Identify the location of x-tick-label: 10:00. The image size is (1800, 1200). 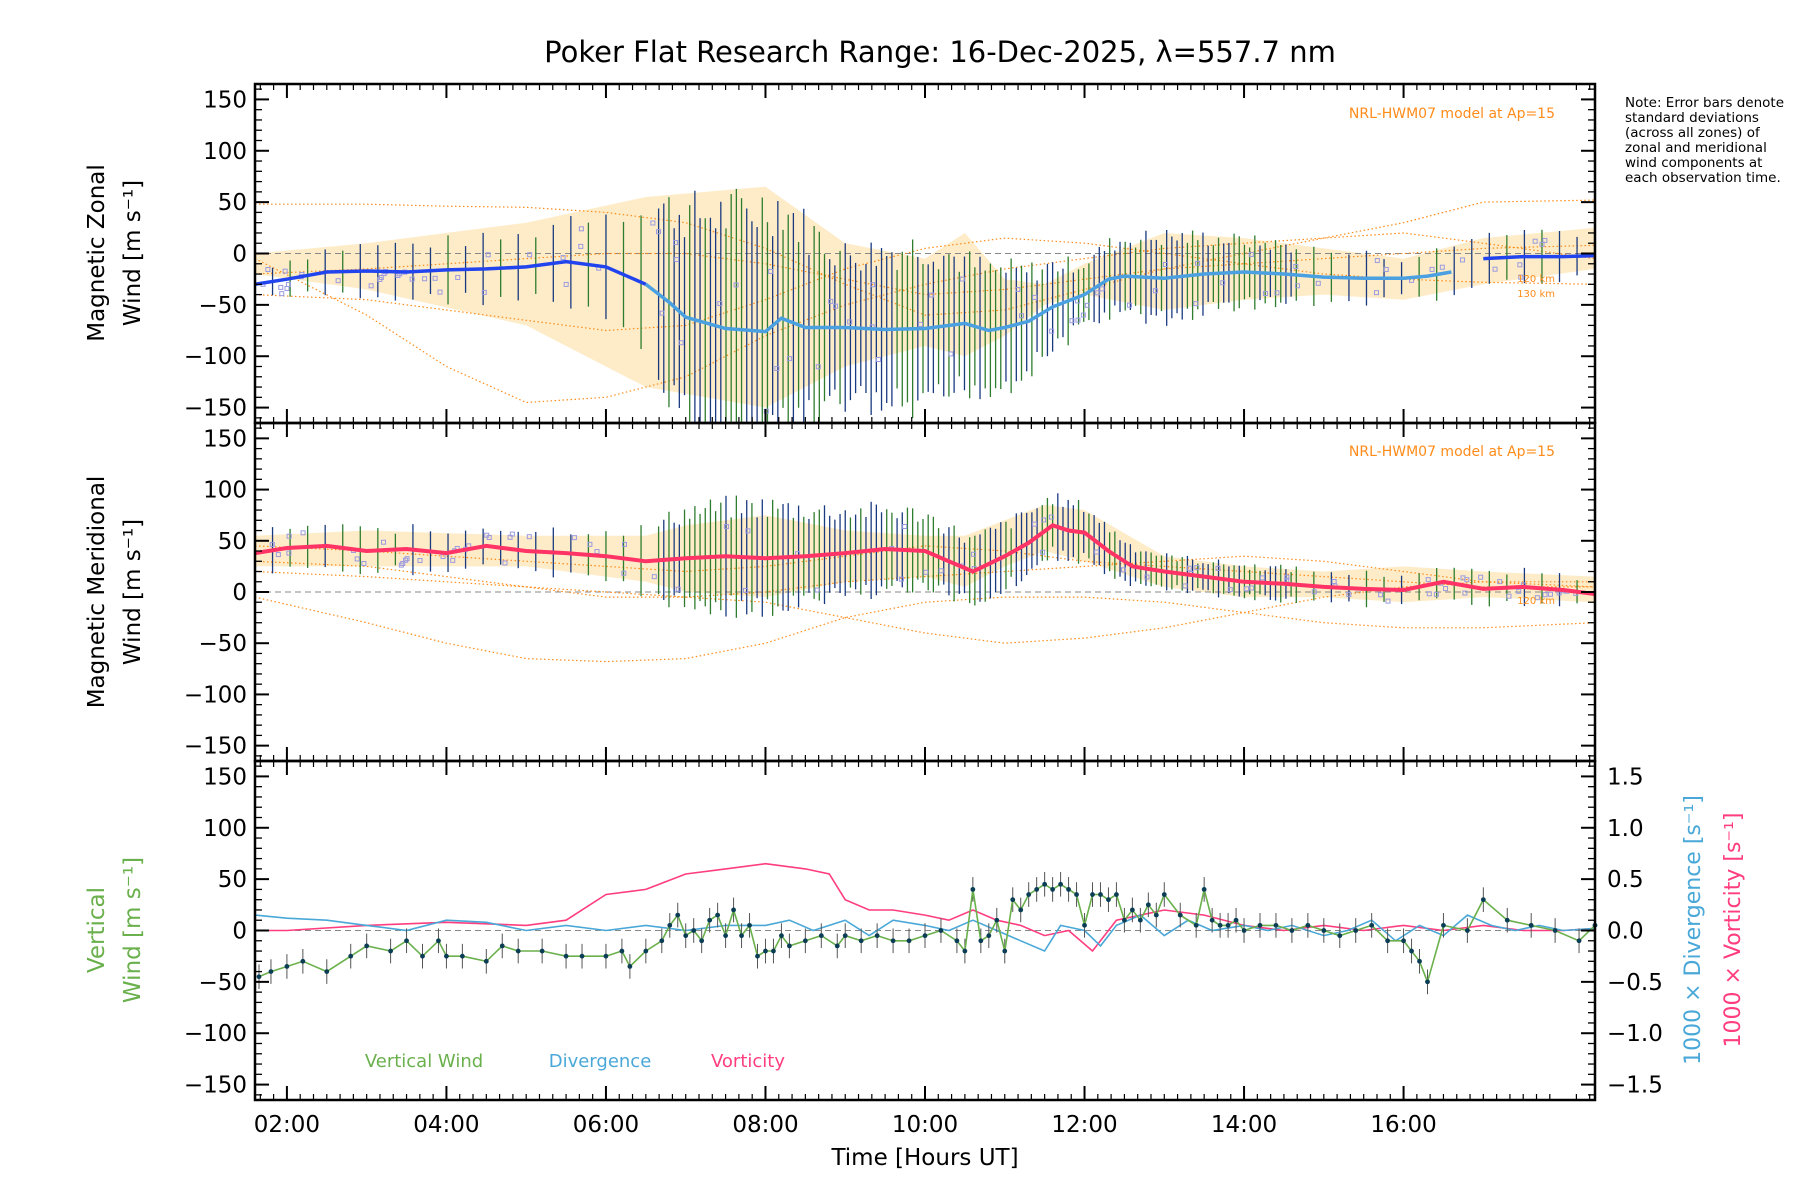
(925, 1125).